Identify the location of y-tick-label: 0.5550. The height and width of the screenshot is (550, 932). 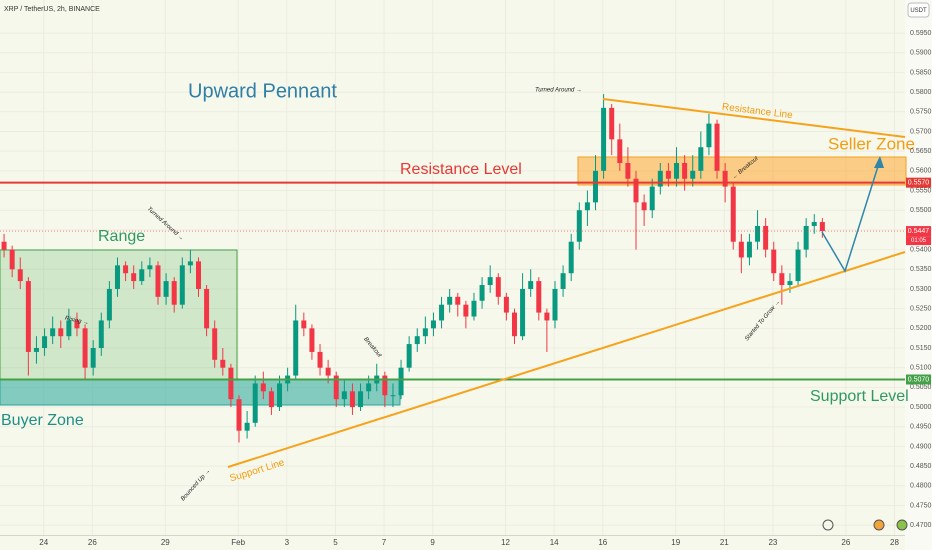
(921, 190).